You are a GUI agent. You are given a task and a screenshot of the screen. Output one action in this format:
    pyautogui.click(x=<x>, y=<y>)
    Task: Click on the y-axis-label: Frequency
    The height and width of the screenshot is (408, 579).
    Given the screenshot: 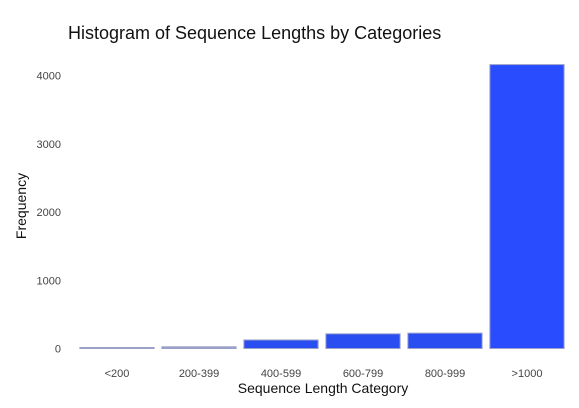 What is the action you would take?
    pyautogui.click(x=21, y=206)
    